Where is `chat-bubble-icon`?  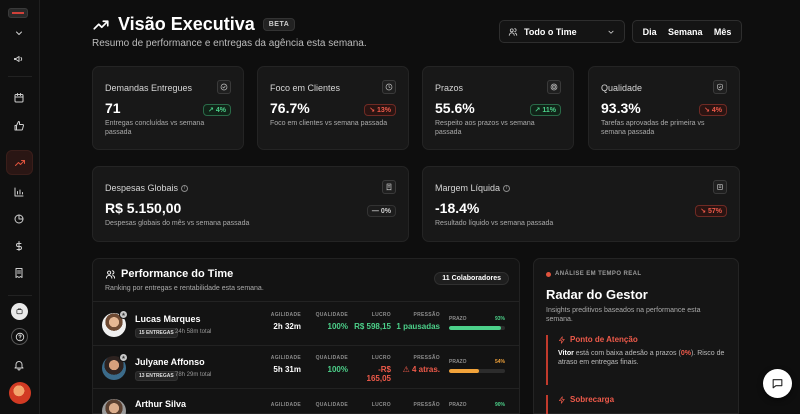
chat-bubble-icon is located at coordinates (777, 384).